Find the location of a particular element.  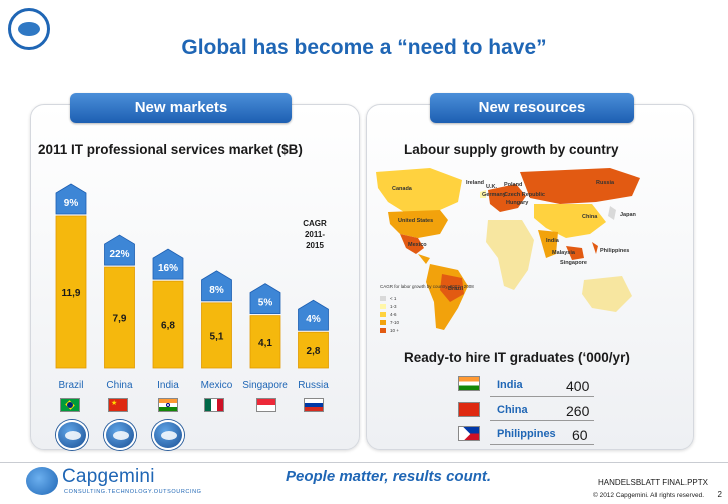

category-label: Mexico is located at coordinates (217, 385).